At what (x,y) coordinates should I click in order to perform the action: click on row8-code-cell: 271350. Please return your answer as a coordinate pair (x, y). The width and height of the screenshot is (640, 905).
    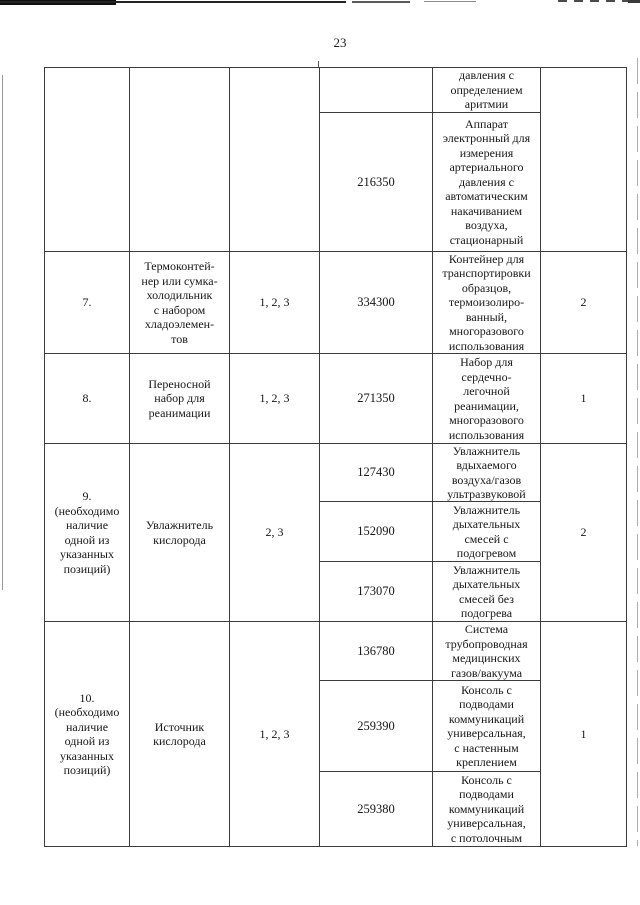
    Looking at the image, I should click on (376, 399).